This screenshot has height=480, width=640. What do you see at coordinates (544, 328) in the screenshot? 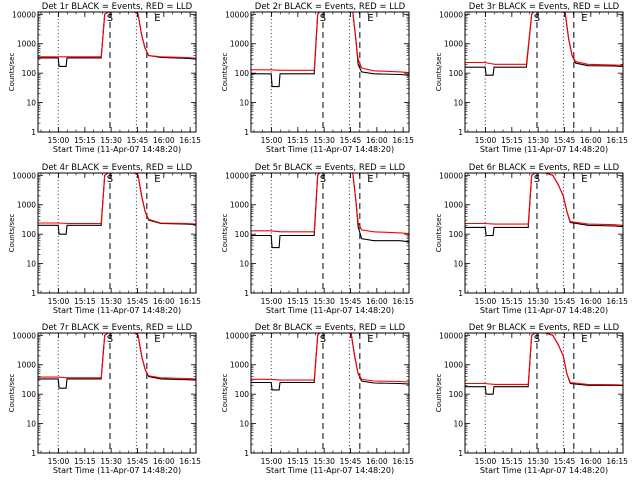
I see `panel-title: Det 9r BLACK = Events, RED = LLD` at bounding box center [544, 328].